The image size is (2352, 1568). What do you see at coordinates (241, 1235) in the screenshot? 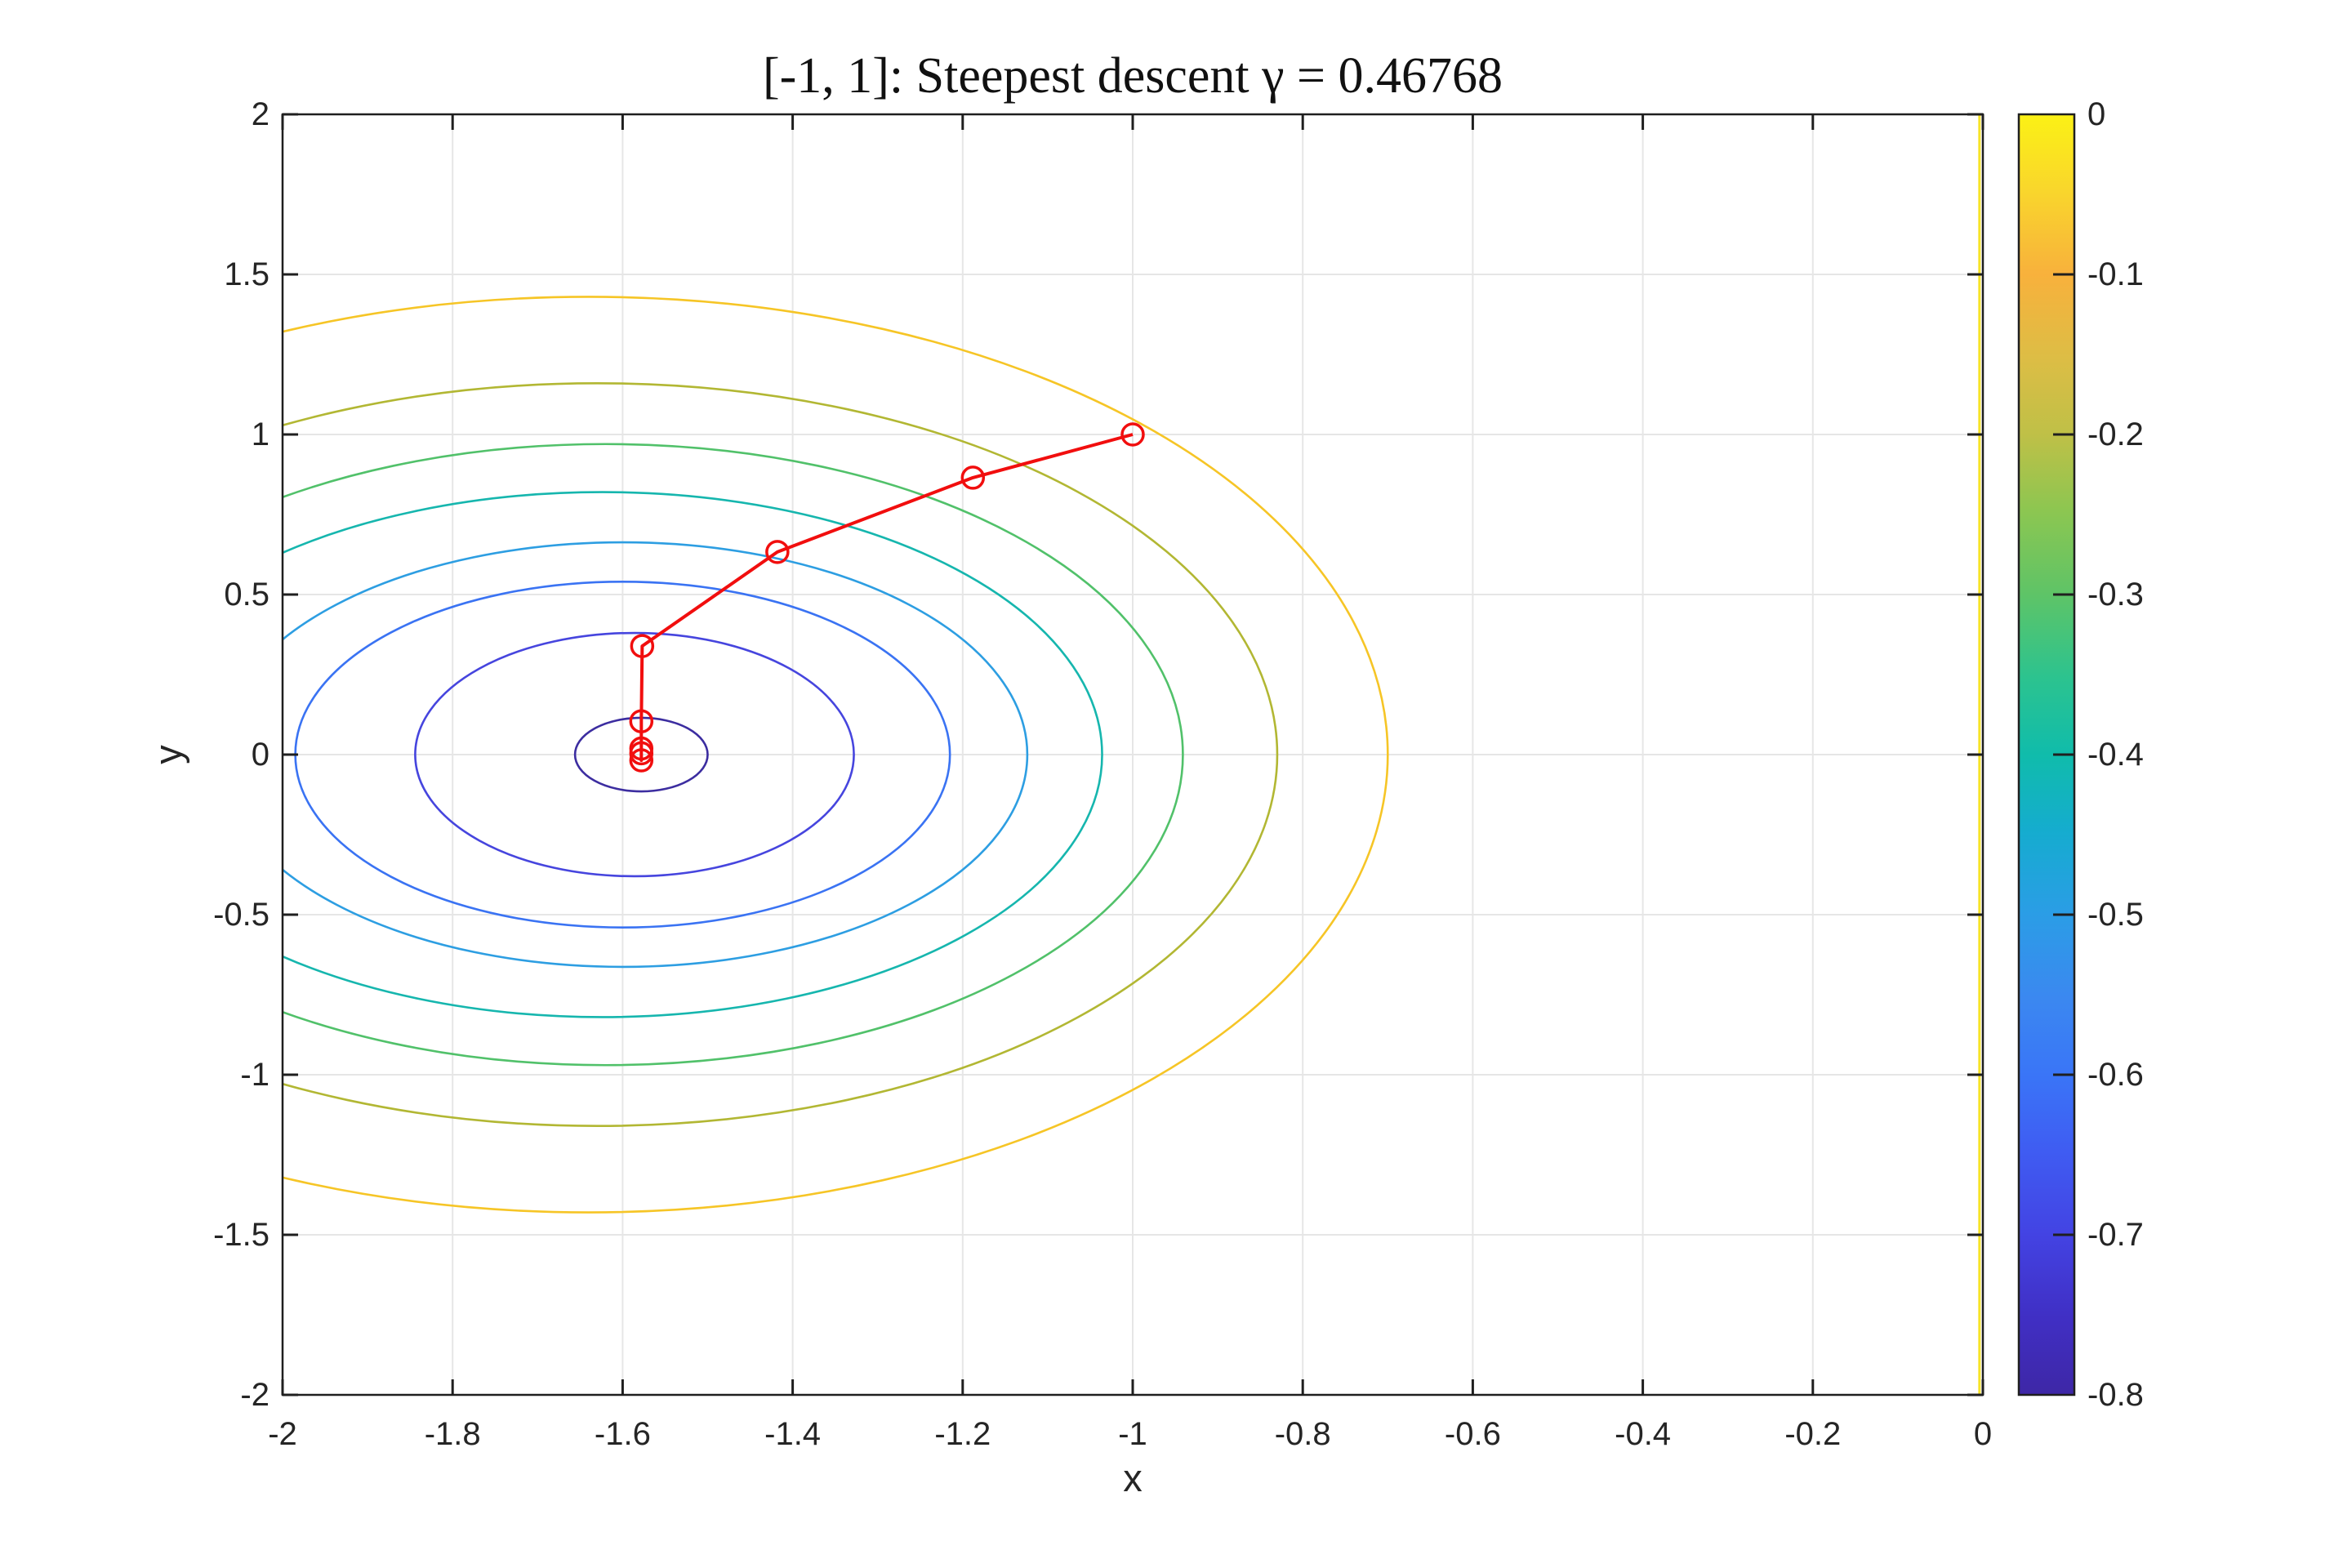
I see `y-tick-label: -1.5` at bounding box center [241, 1235].